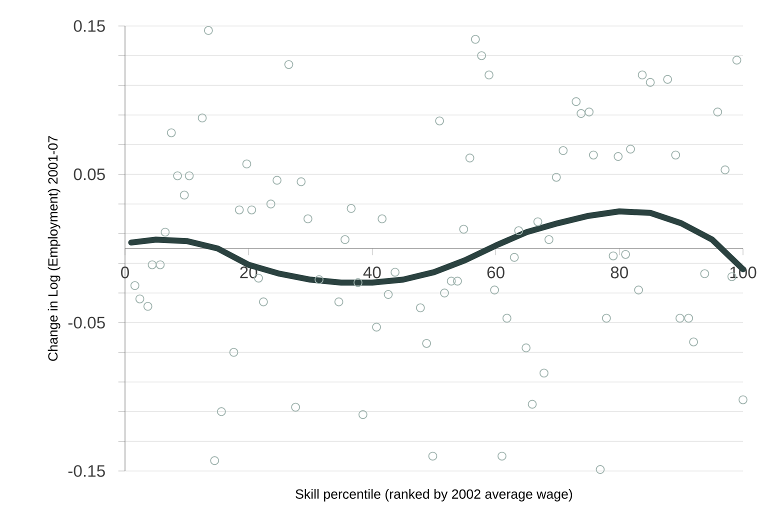 This screenshot has height=516, width=765. I want to click on y-tick-label: 0.05, so click(89, 174).